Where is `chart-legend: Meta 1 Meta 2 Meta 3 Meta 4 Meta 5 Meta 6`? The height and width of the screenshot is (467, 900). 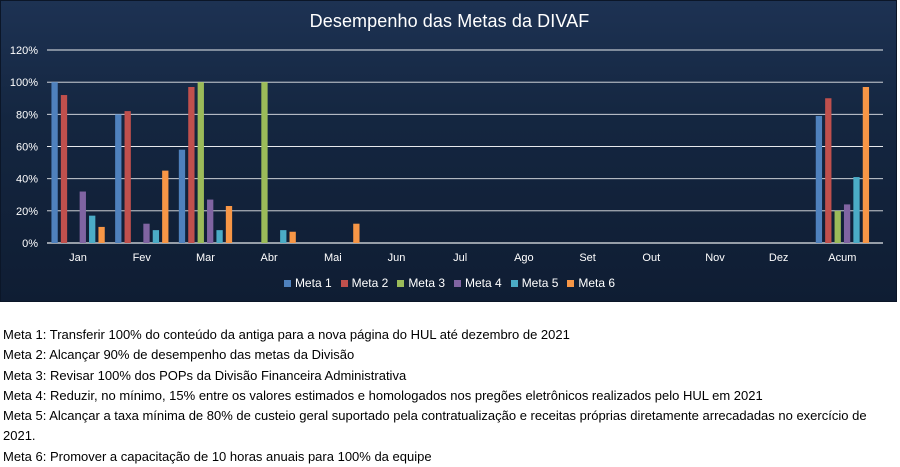
chart-legend: Meta 1 Meta 2 Meta 3 Meta 4 Meta 5 Meta 6 is located at coordinates (449, 283).